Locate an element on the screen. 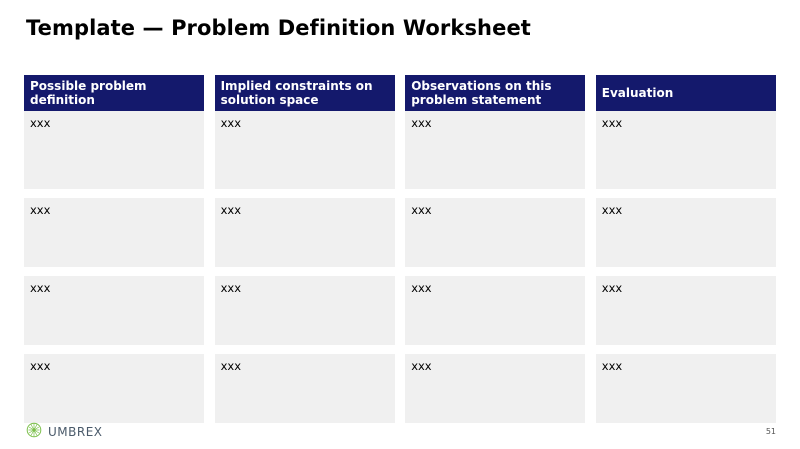  umbrex-logo: UMBREX is located at coordinates (64, 432).